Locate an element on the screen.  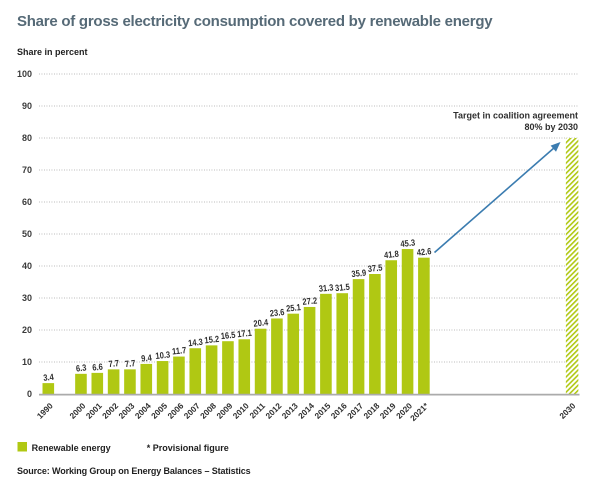
svg-text: 45.3 is located at coordinates (408, 243).